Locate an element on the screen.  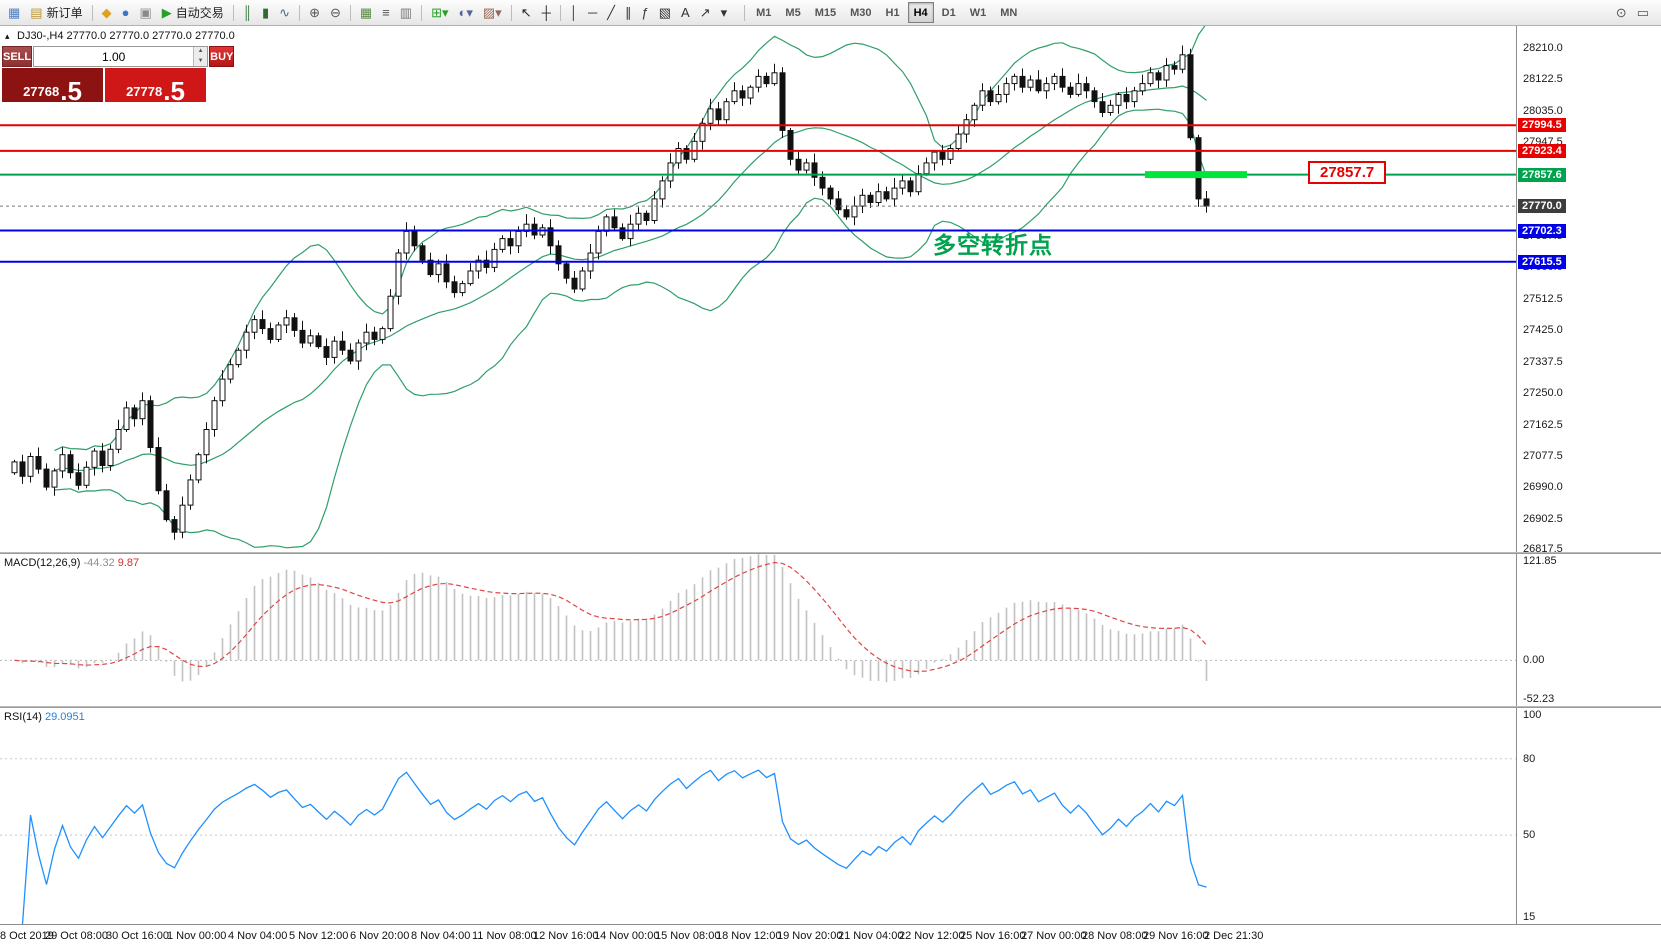
chart-annotation-text: 多空转折点 is located at coordinates (993, 245).